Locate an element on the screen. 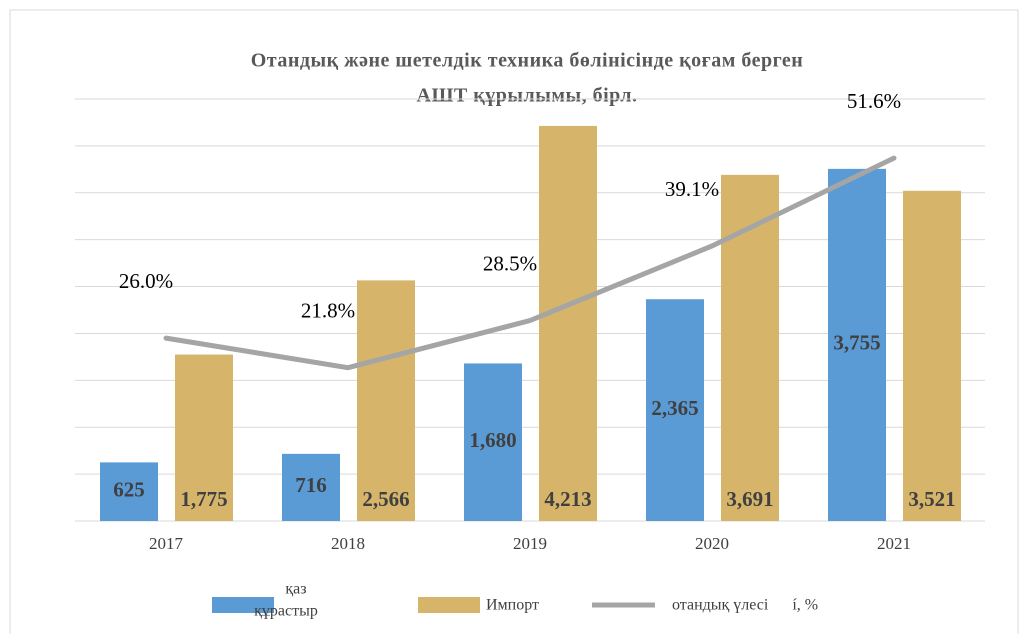  x-tick-label: 2020 is located at coordinates (712, 543).